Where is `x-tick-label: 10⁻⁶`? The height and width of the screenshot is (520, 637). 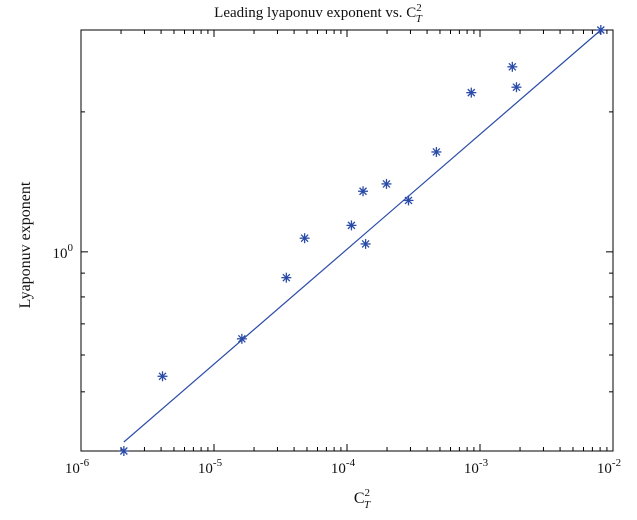
x-tick-label: 10⁻⁶ is located at coordinates (77, 467).